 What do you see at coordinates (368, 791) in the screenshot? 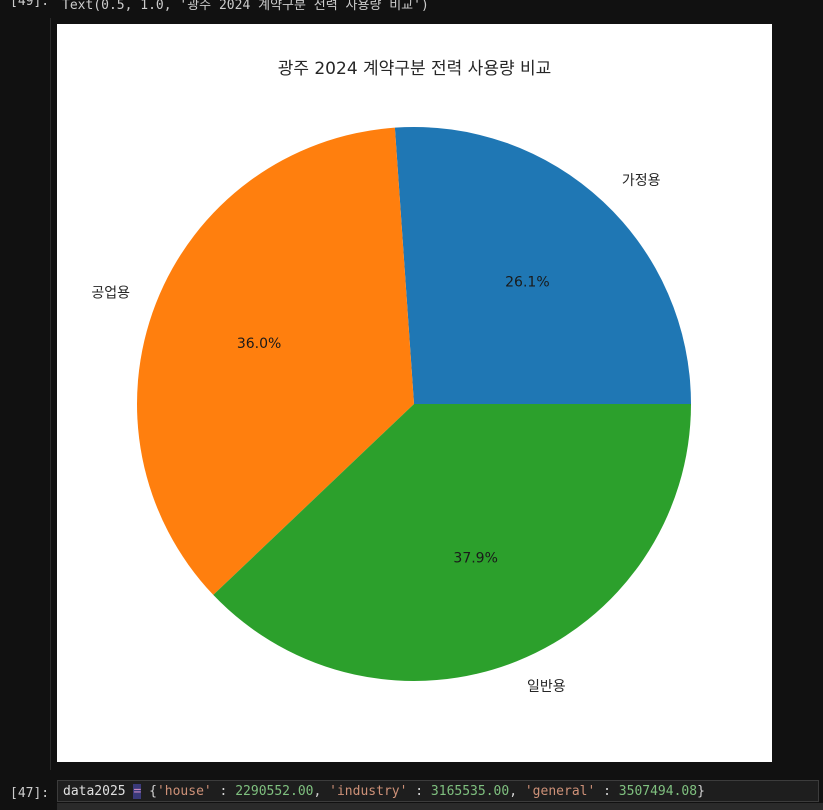
I see `code-key-industry: 'industry'` at bounding box center [368, 791].